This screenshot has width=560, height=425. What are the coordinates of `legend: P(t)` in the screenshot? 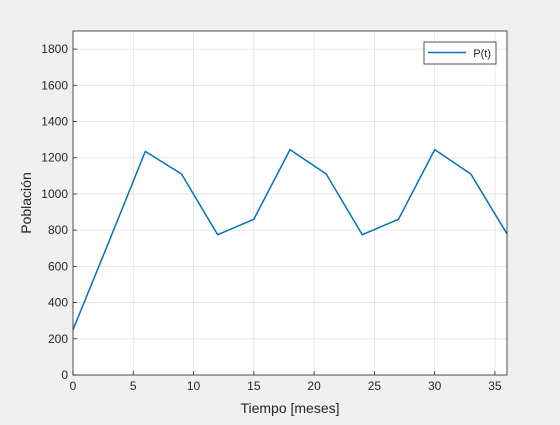 It's located at (460, 53).